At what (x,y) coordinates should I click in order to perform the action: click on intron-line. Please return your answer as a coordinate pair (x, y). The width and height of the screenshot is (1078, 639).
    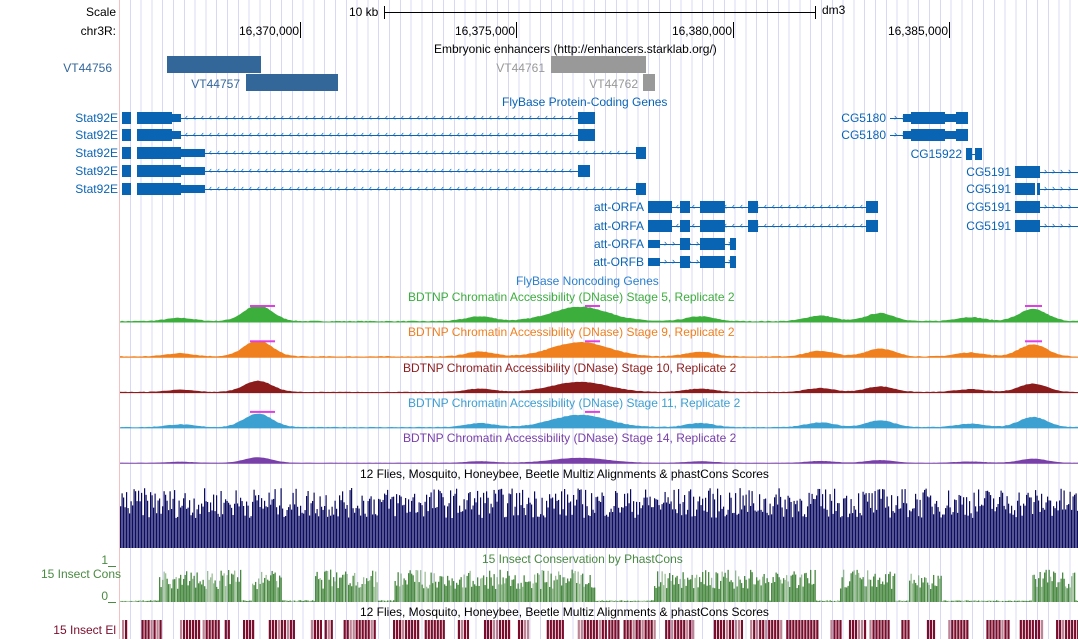
    Looking at the image, I should click on (391, 171).